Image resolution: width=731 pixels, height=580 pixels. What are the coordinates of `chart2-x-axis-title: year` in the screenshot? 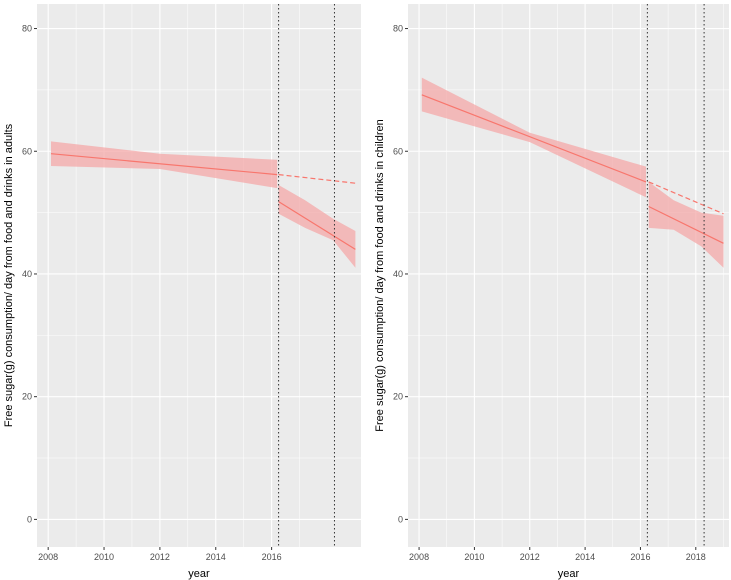 It's located at (569, 574).